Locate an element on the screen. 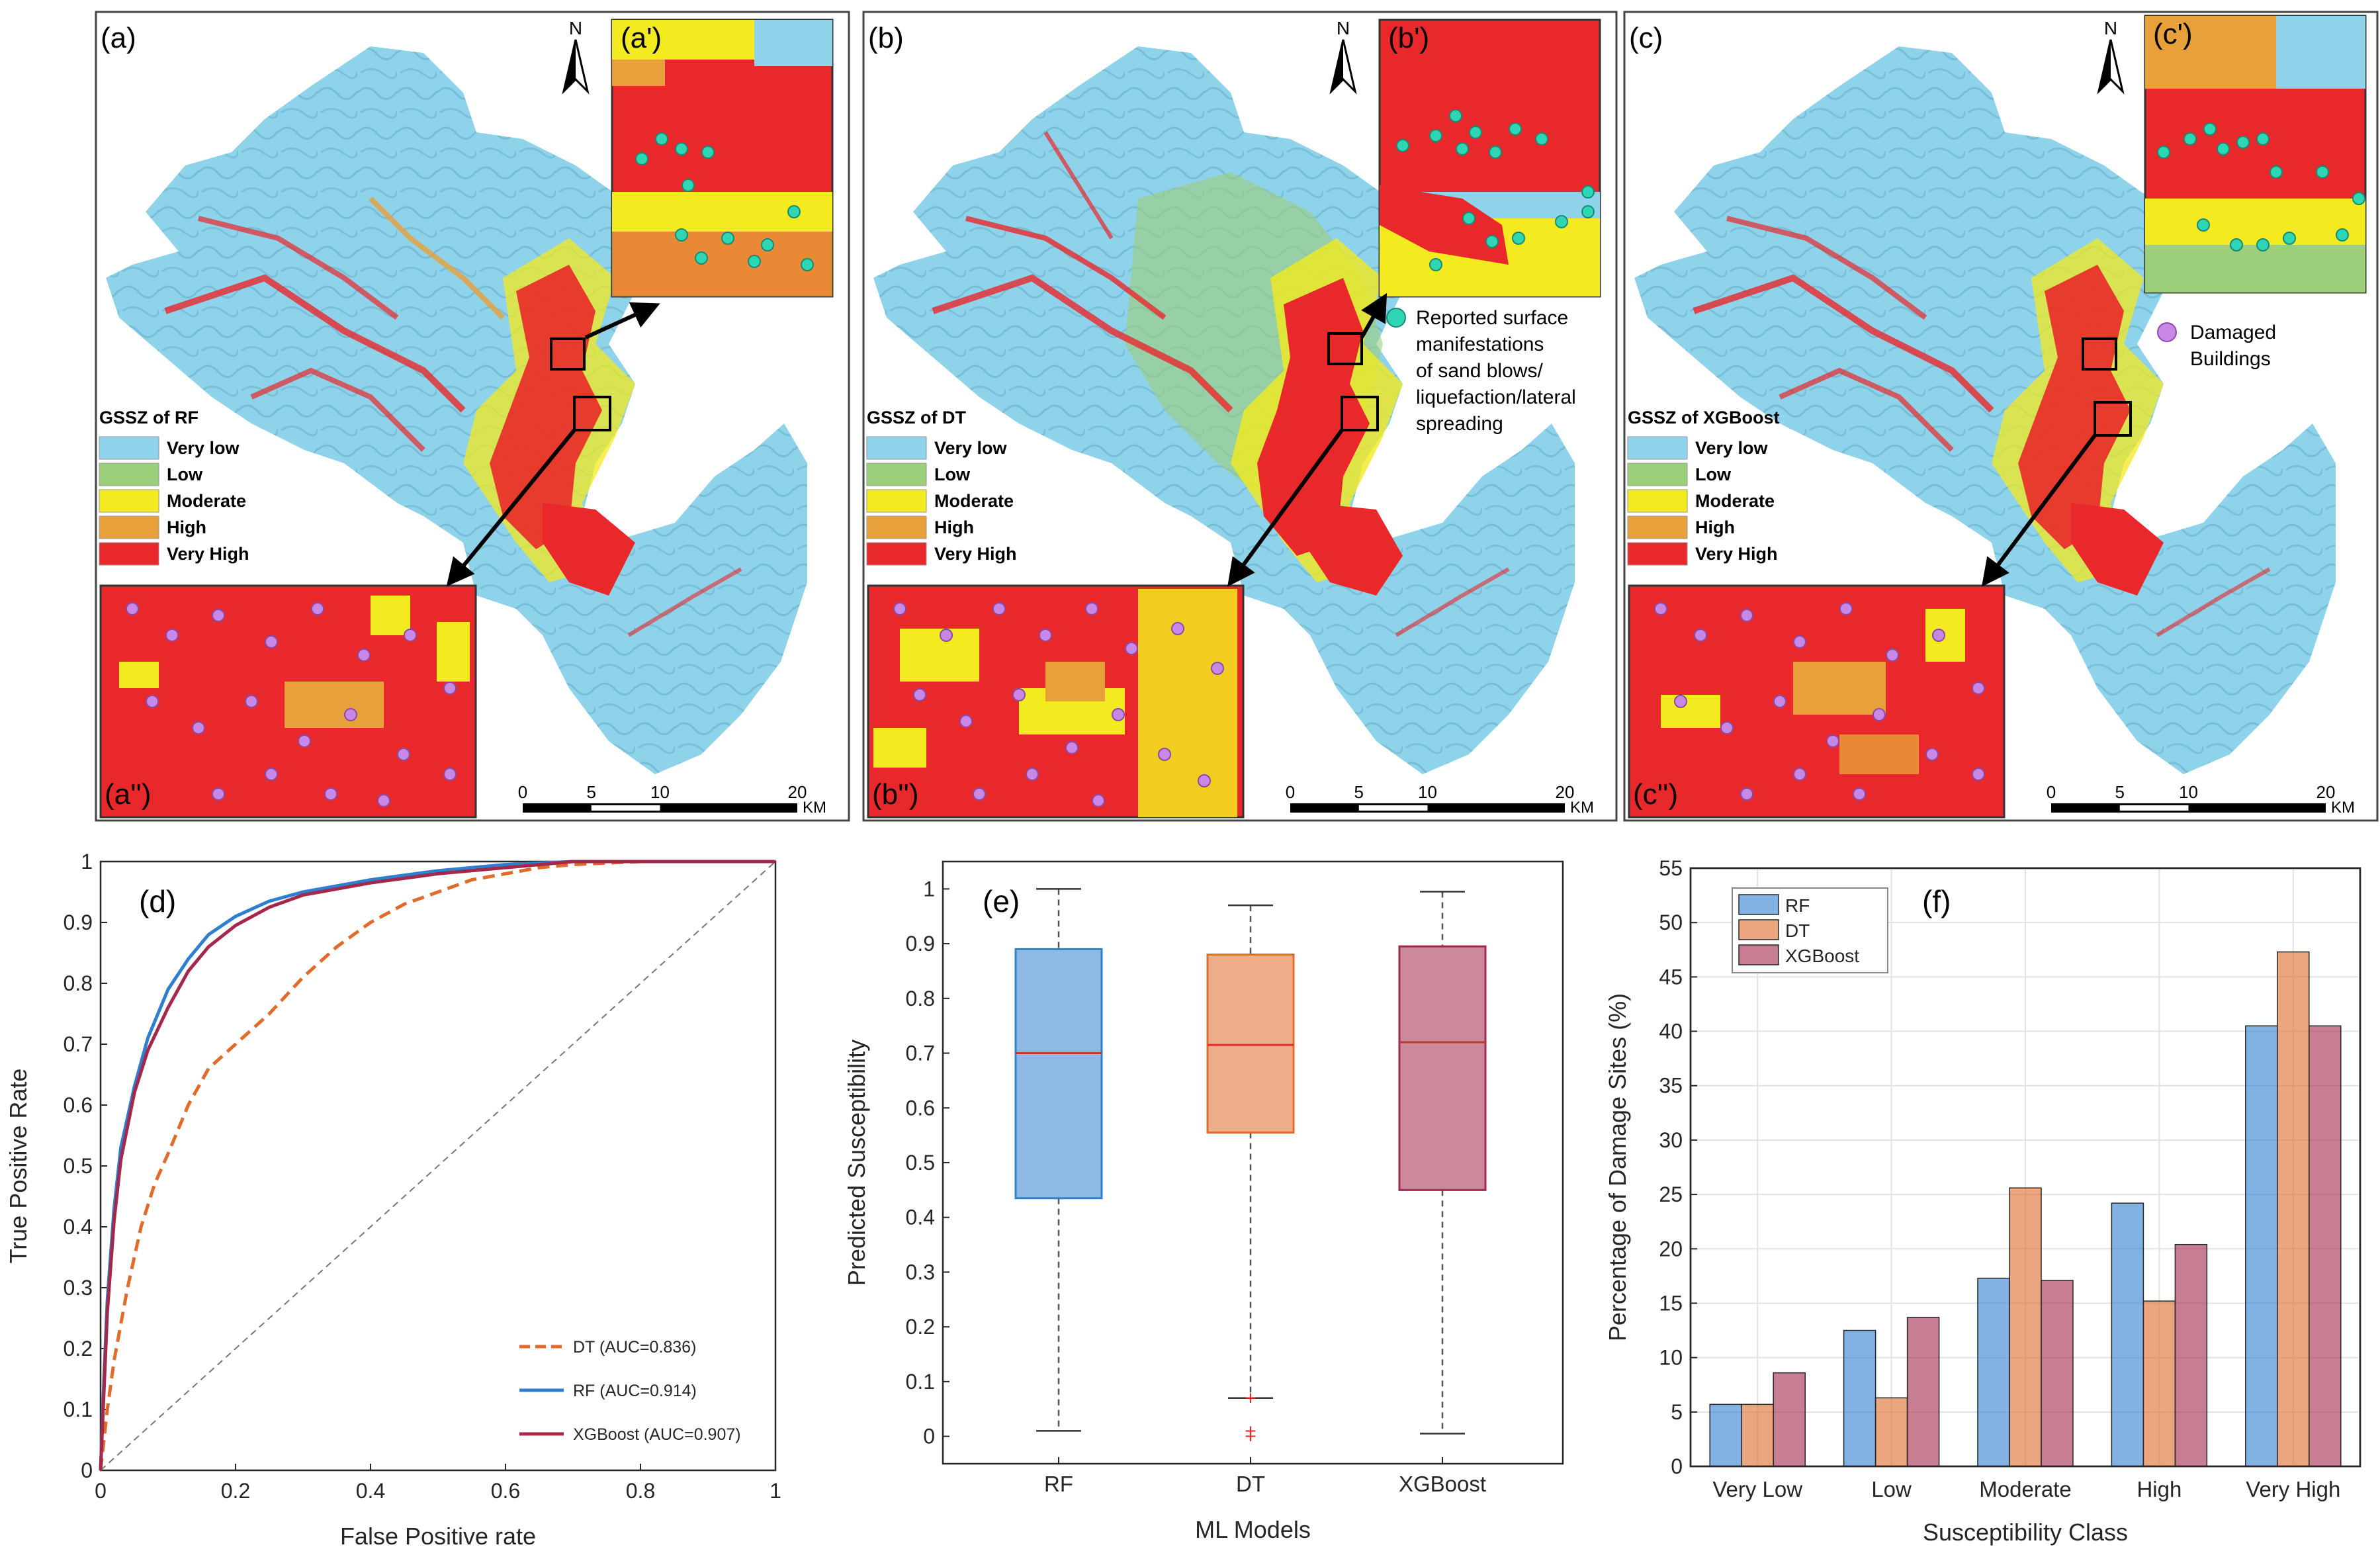  panel-label: (e) is located at coordinates (1001, 901).